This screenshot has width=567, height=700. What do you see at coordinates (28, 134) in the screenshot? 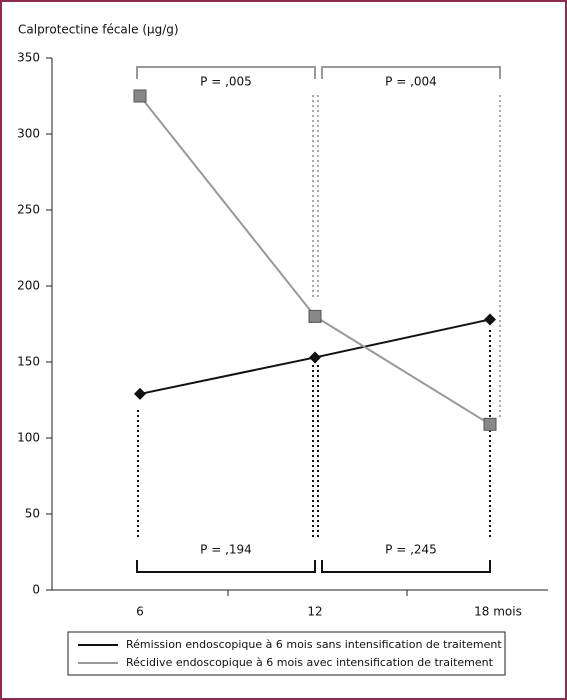
I see `y-tick-label: 300` at bounding box center [28, 134].